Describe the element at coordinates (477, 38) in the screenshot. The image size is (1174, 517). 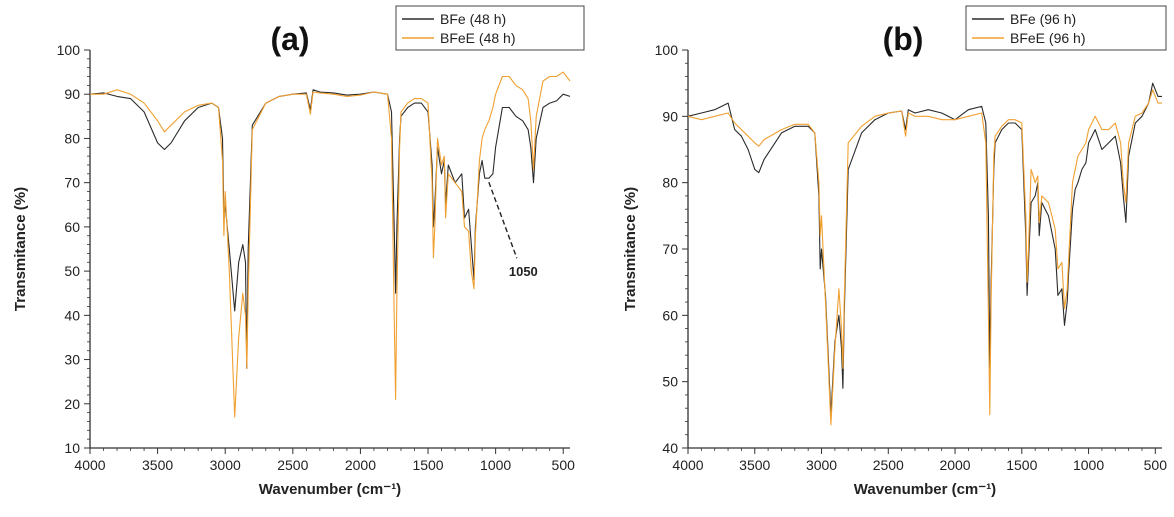
I see `legend-entry: BFeE (48 h)` at that location.